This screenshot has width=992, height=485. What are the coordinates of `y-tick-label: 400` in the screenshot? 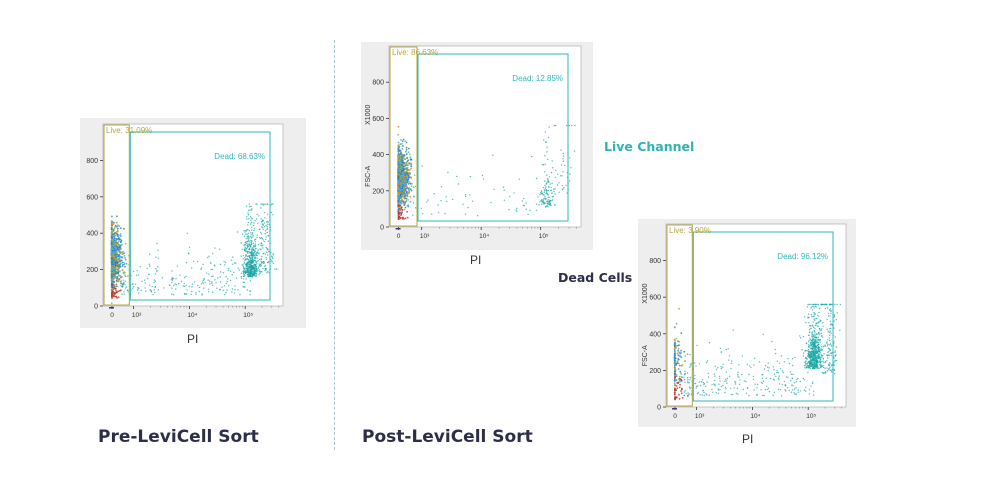 It's located at (655, 334).